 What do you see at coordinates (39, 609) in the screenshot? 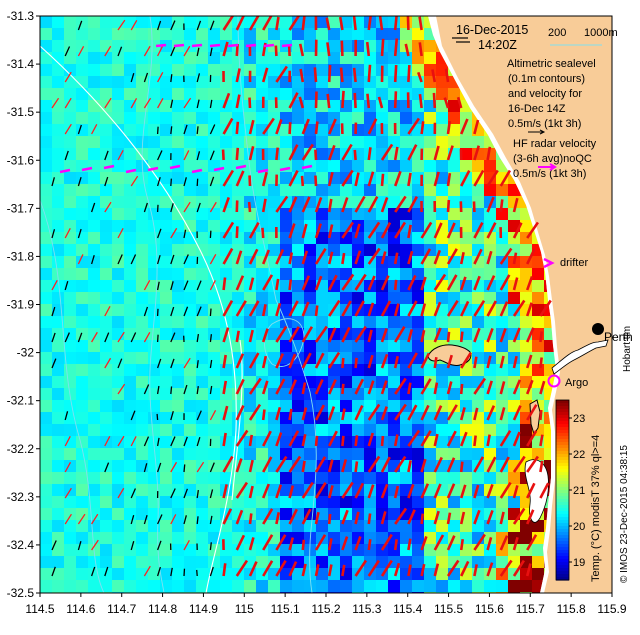
I see `x-tick-label: 114.5` at bounding box center [39, 609].